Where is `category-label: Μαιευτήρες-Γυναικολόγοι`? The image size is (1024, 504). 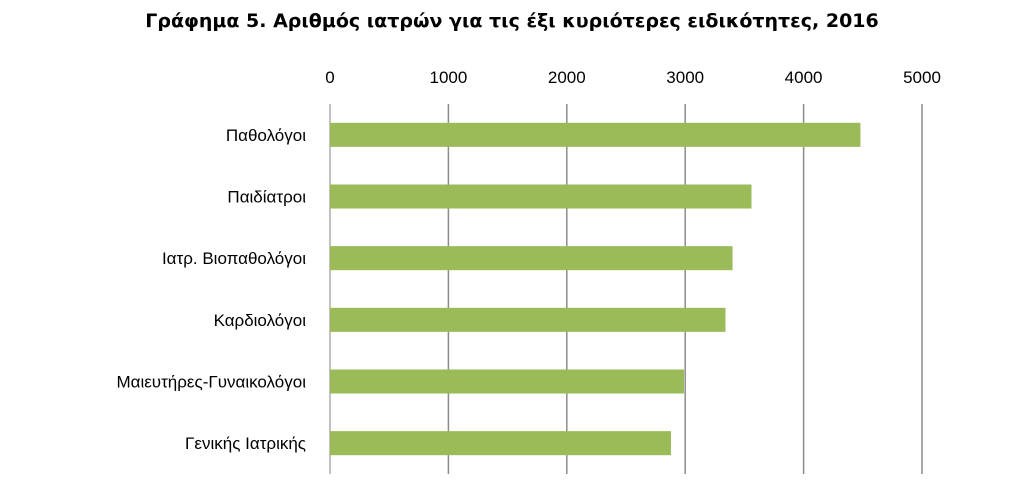 category-label: Μαιευτήρες-Γυναικολόγοι is located at coordinates (211, 382).